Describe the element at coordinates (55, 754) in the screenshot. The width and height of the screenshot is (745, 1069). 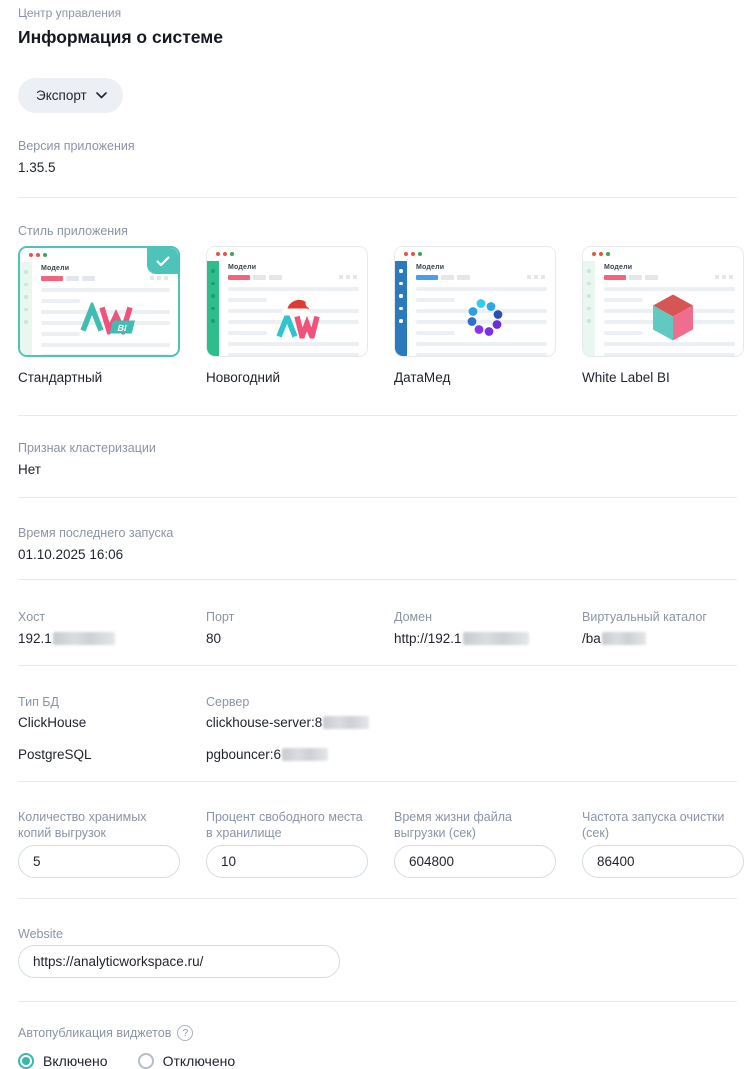
I see `db-type-value: PostgreSQL` at that location.